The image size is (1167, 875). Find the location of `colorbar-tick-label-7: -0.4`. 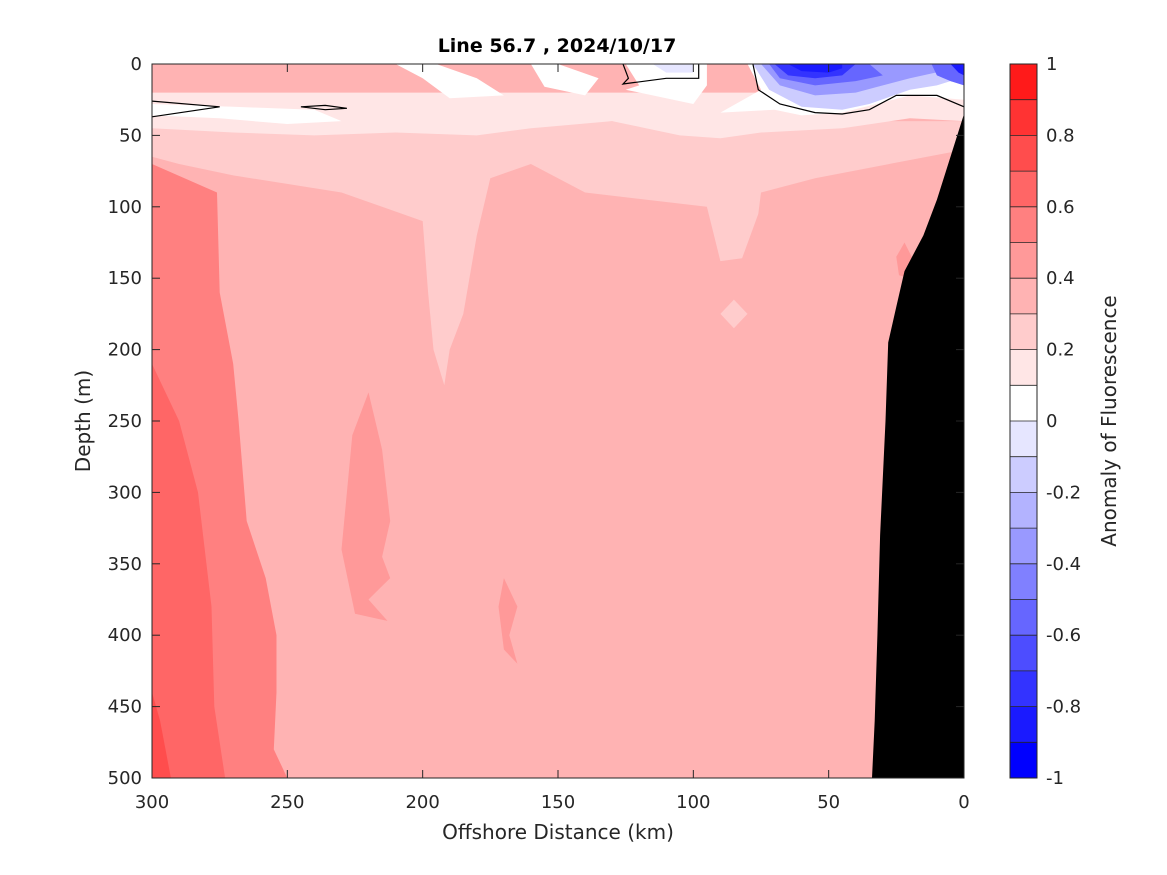

colorbar-tick-label-7: -0.4 is located at coordinates (1063, 564).